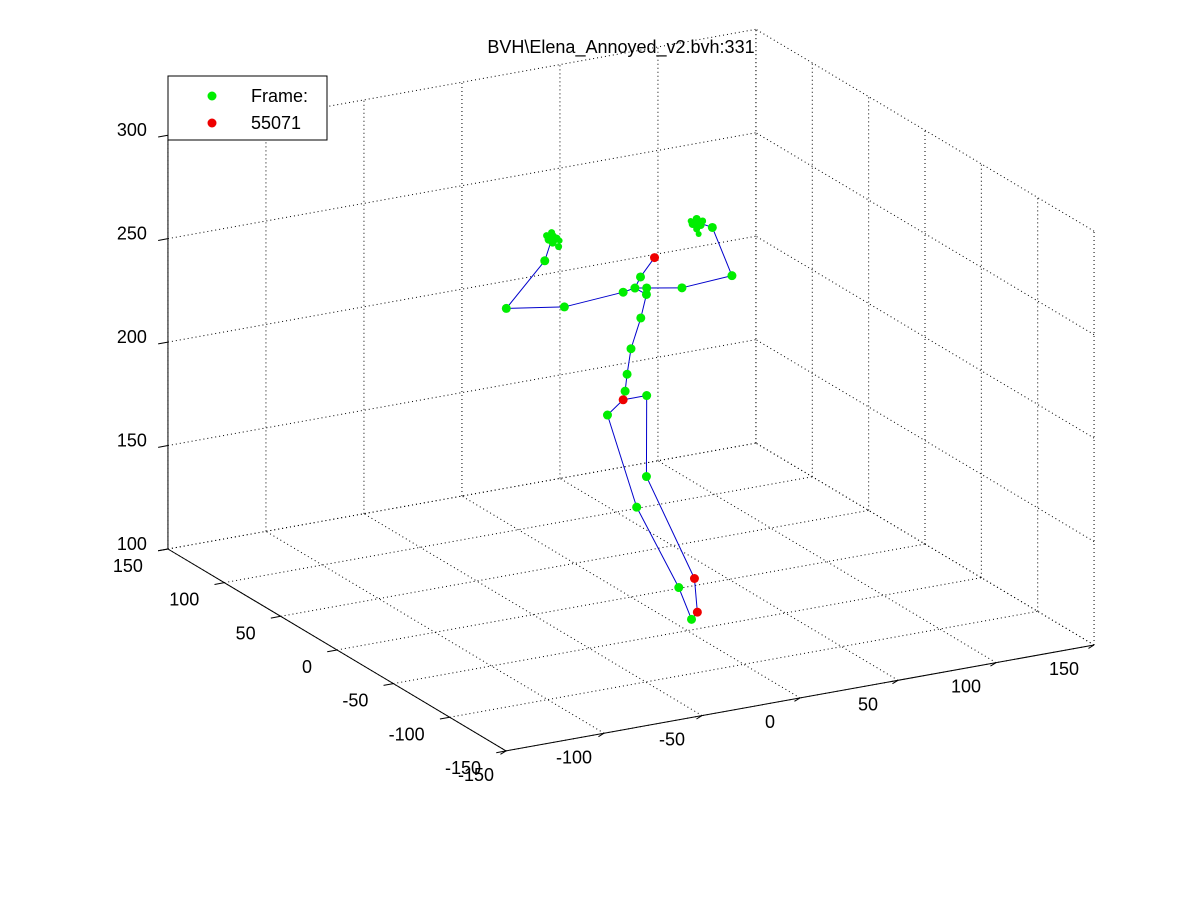 The height and width of the screenshot is (901, 1201). What do you see at coordinates (132, 337) in the screenshot?
I see `z-tick-label: 200` at bounding box center [132, 337].